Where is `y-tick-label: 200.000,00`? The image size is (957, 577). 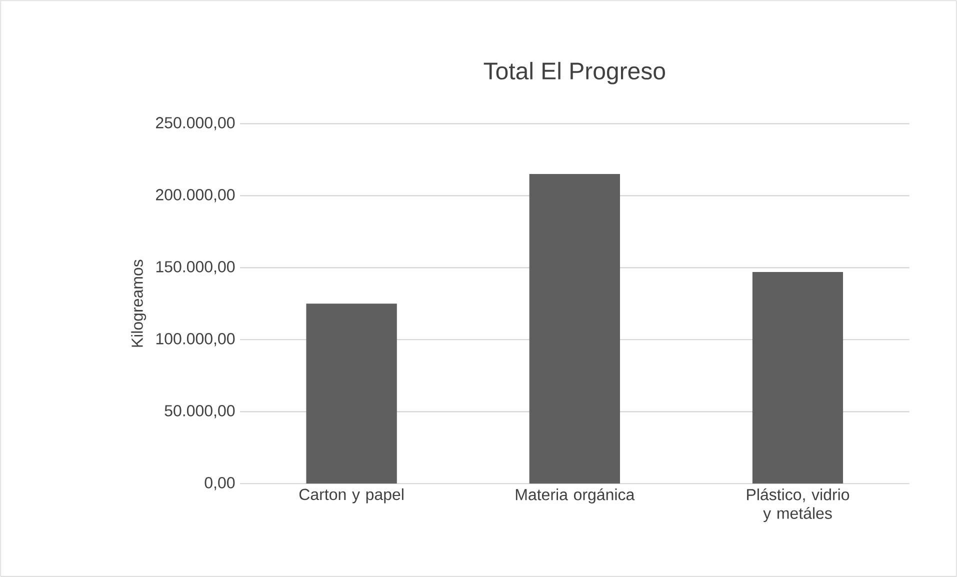 y-tick-label: 200.000,00 is located at coordinates (195, 195).